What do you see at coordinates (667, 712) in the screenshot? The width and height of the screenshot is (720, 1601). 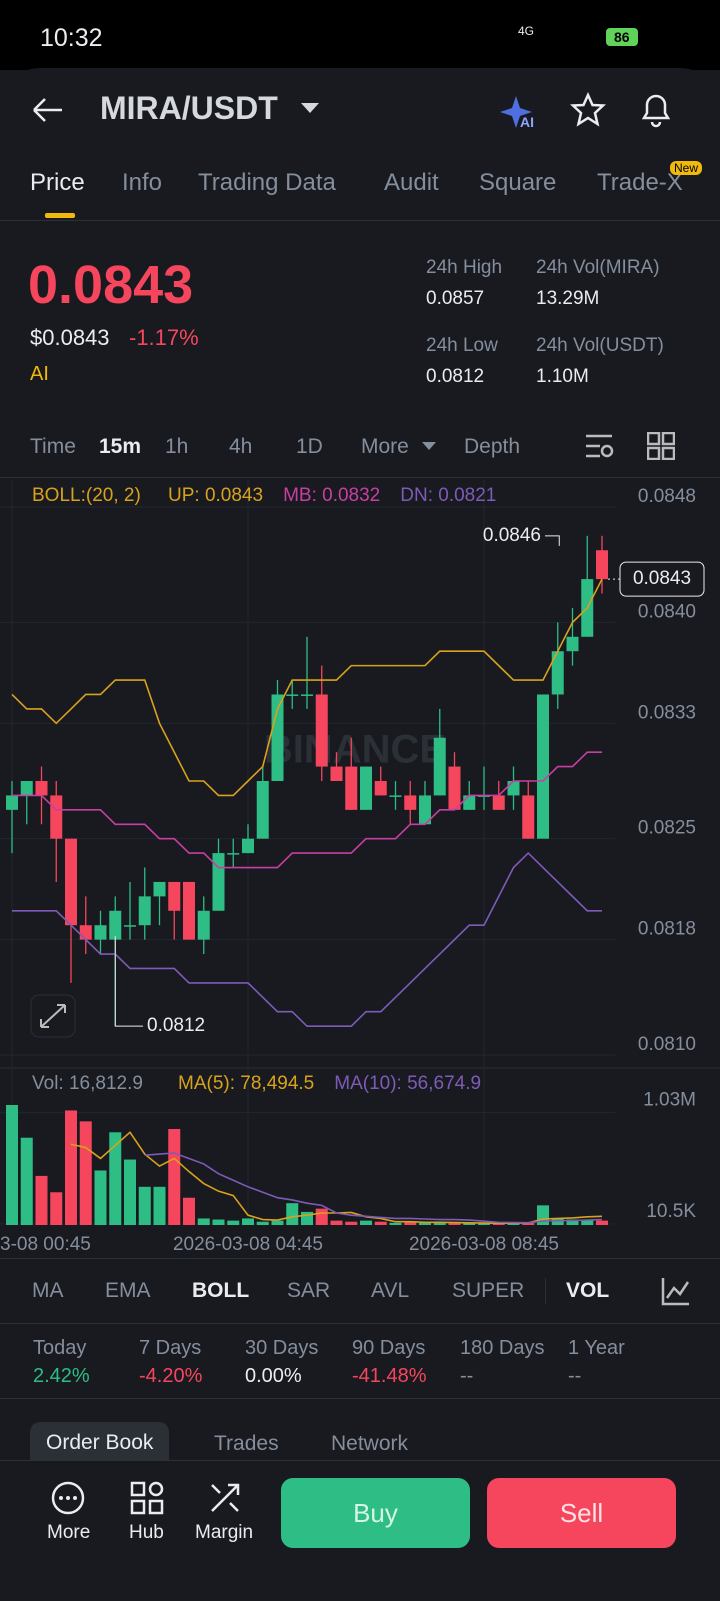 I see `y-tick-label: 0.0833` at bounding box center [667, 712].